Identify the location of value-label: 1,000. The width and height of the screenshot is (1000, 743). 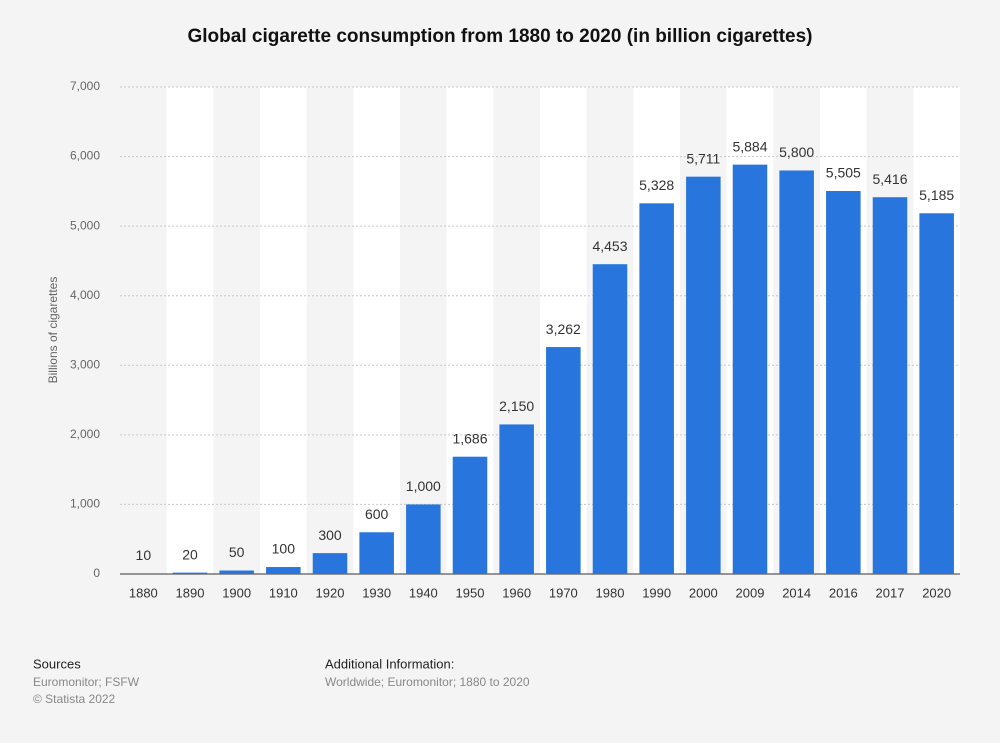
(423, 486).